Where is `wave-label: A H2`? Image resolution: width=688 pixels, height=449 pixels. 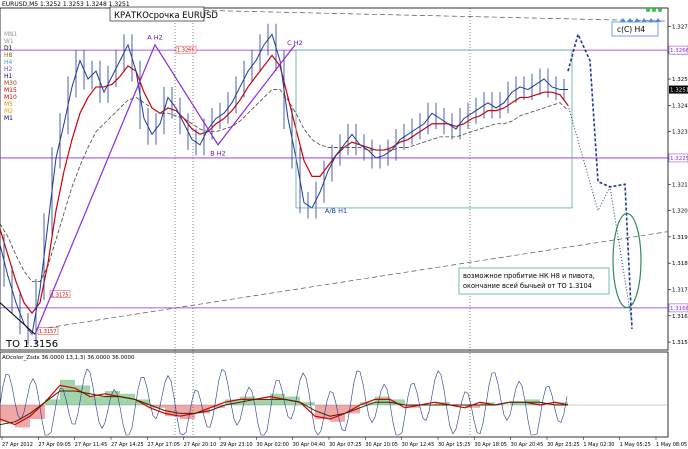
wave-label: A H2 is located at coordinates (155, 38).